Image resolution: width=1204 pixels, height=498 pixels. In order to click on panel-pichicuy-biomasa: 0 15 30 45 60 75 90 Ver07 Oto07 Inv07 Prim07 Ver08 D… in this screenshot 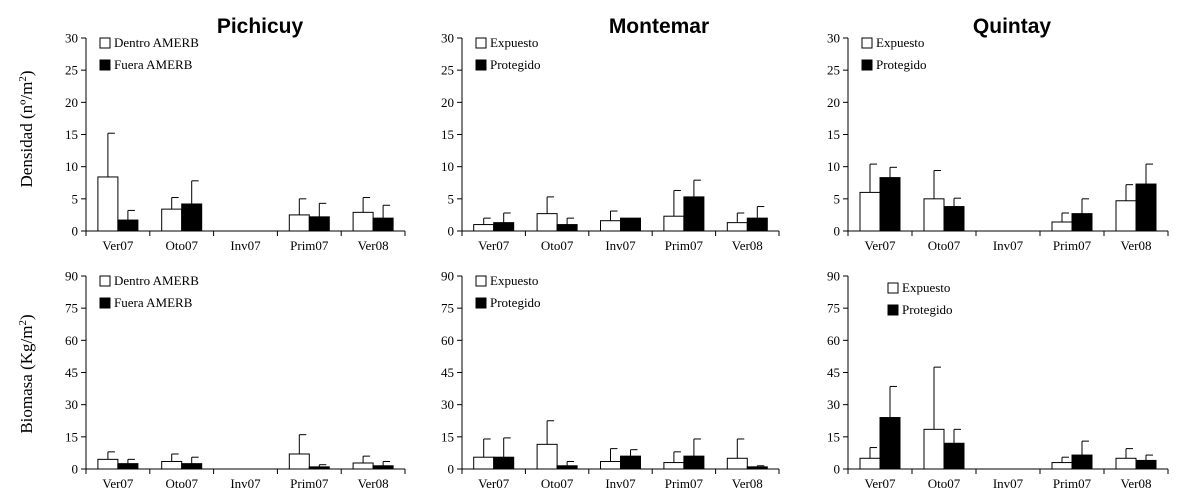, I will do `click(235, 380)`.